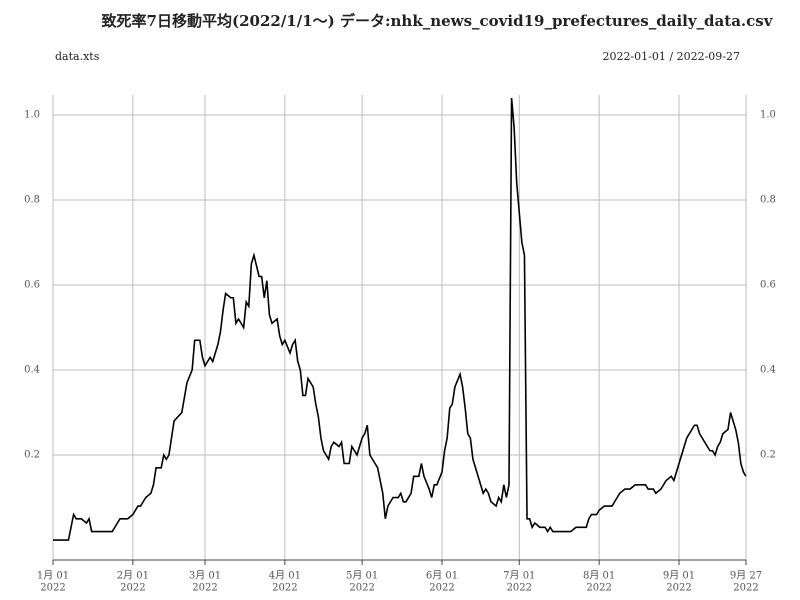 This screenshot has height=600, width=800. What do you see at coordinates (32, 455) in the screenshot?
I see `y-tick-label: 0.2` at bounding box center [32, 455].